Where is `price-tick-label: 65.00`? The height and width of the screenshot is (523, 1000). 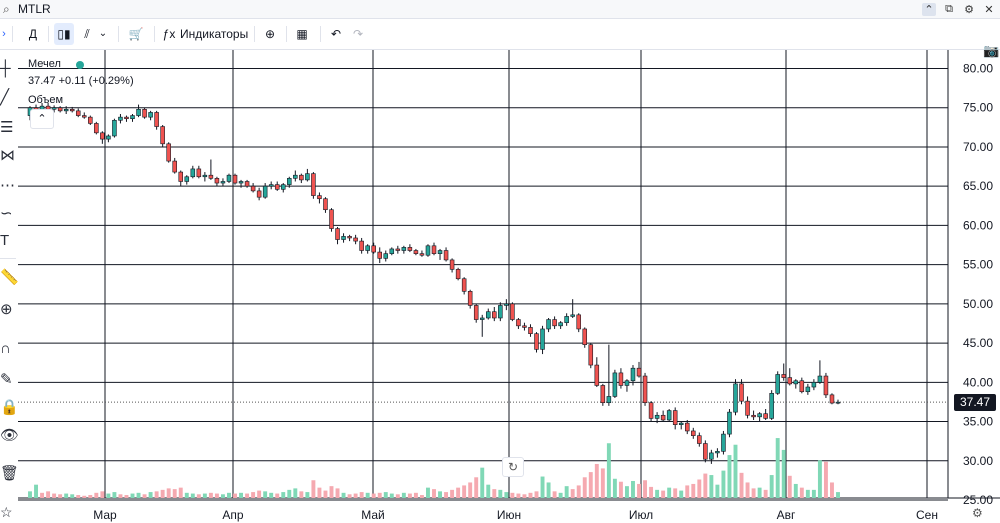 price-tick-label: 65.00 is located at coordinates (978, 186).